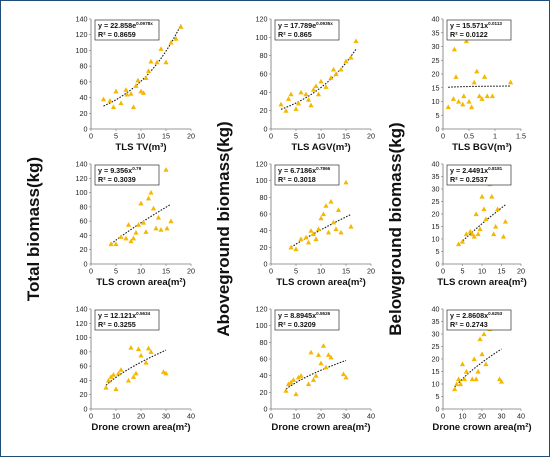 This screenshot has width=550, height=458. I want to click on r-squared-text: R² = 0.2743, so click(469, 324).